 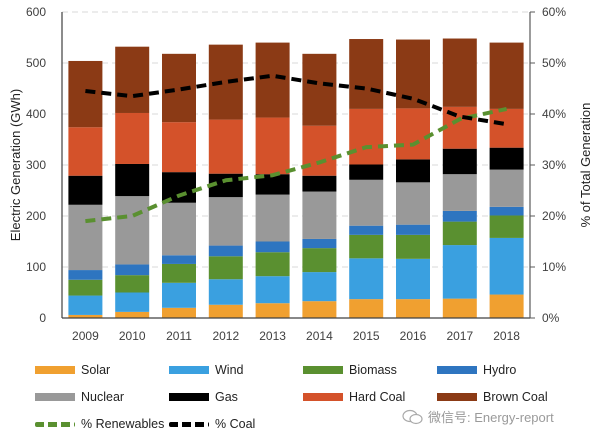 What do you see at coordinates (123, 424) in the screenshot?
I see `legend-label: % Renewables` at bounding box center [123, 424].